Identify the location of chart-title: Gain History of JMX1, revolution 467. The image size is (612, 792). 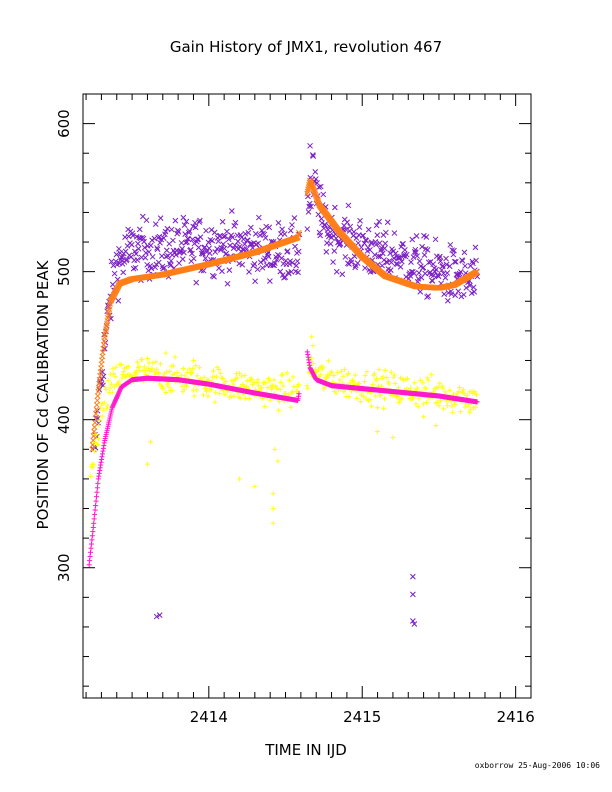
(306, 47).